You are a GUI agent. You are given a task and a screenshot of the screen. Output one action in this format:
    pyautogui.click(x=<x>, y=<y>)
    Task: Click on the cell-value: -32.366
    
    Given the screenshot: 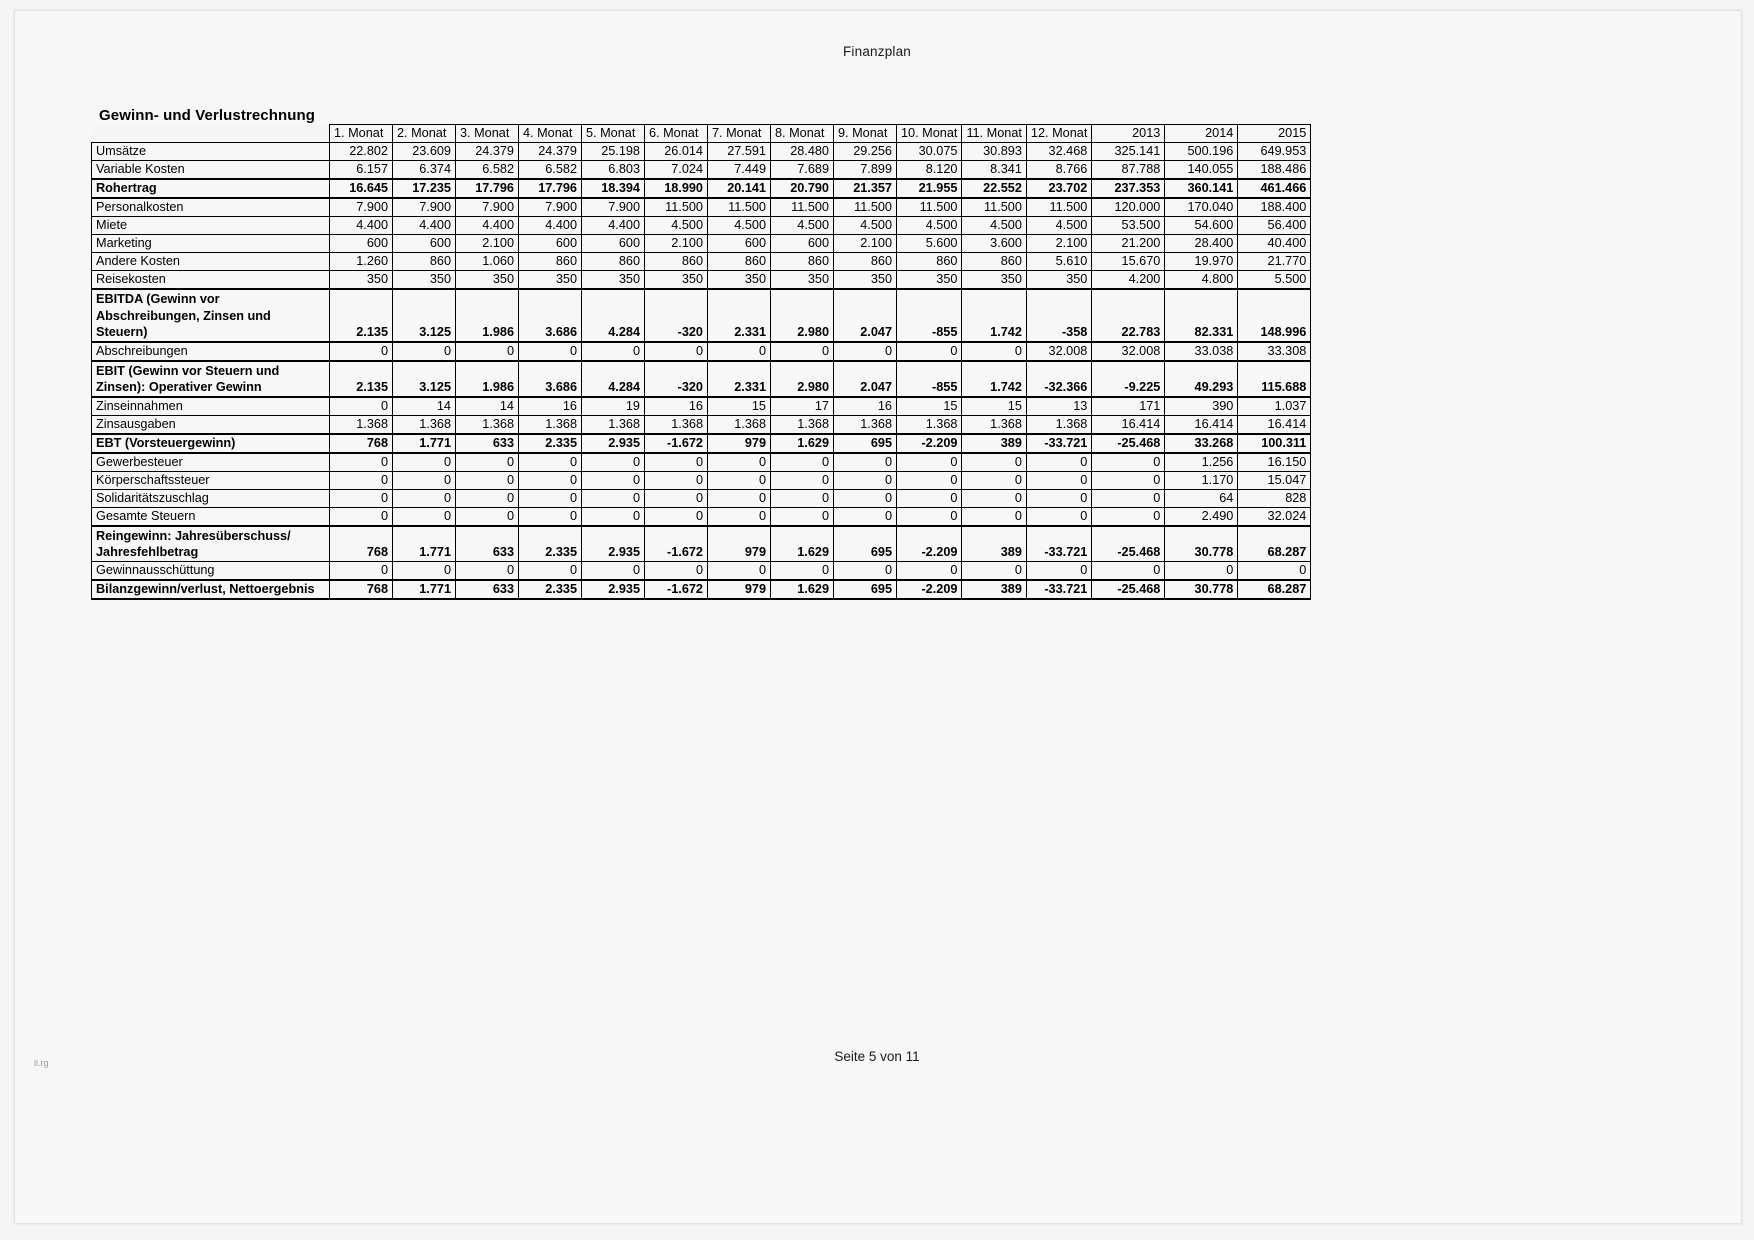 What is the action you would take?
    pyautogui.click(x=1059, y=378)
    